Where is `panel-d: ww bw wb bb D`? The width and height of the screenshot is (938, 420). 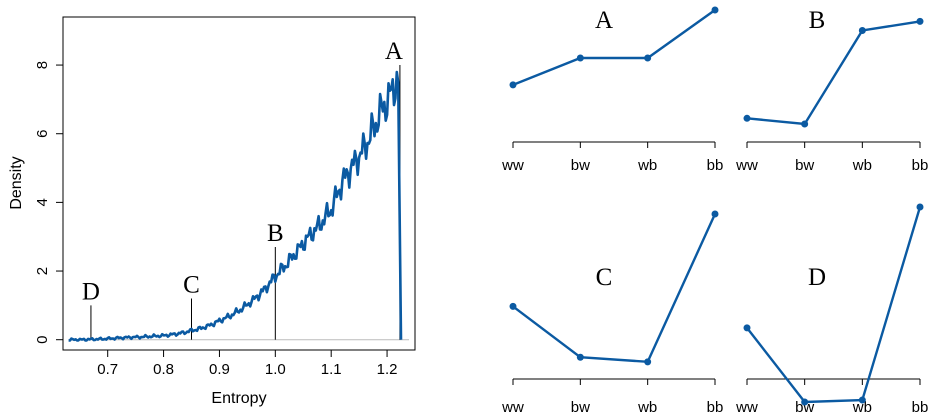 panel-d: ww bw wb bb D is located at coordinates (832, 309).